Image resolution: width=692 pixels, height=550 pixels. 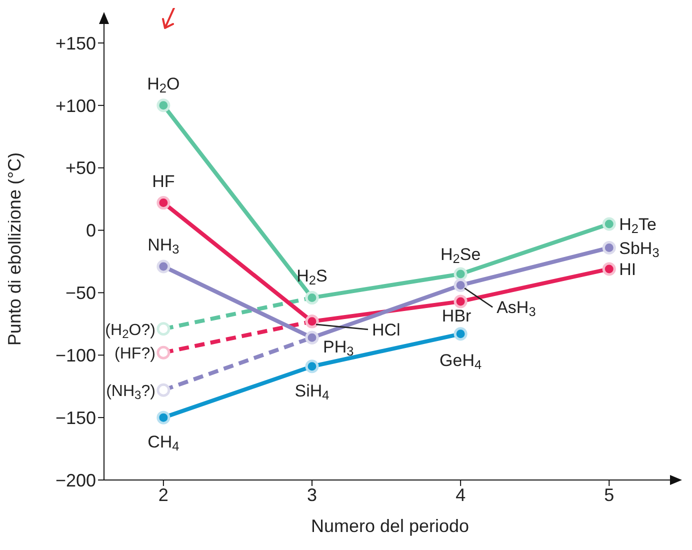 I want to click on y-tick-label: −100, so click(x=75, y=356).